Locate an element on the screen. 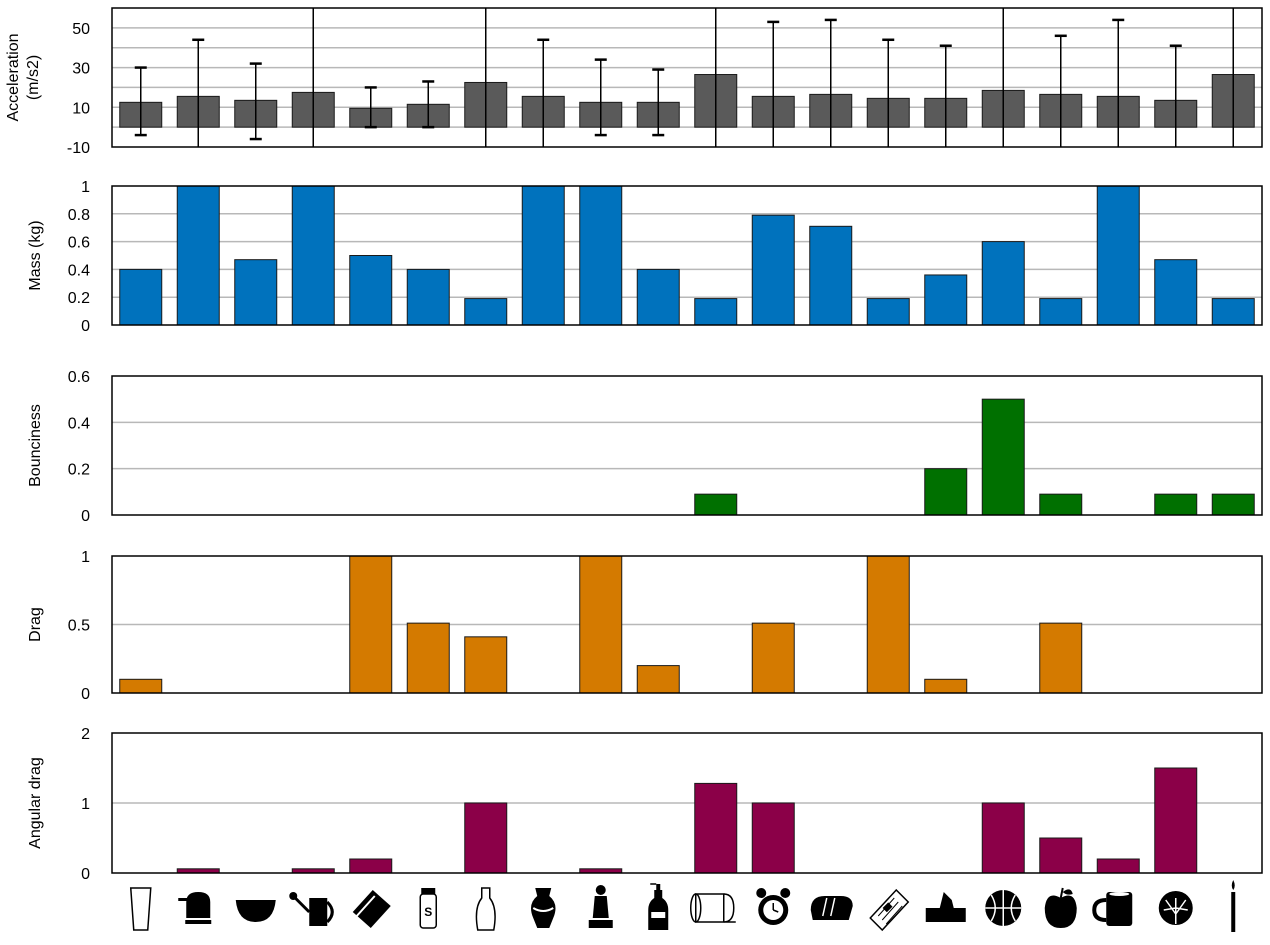  vase-icon is located at coordinates (485, 909).